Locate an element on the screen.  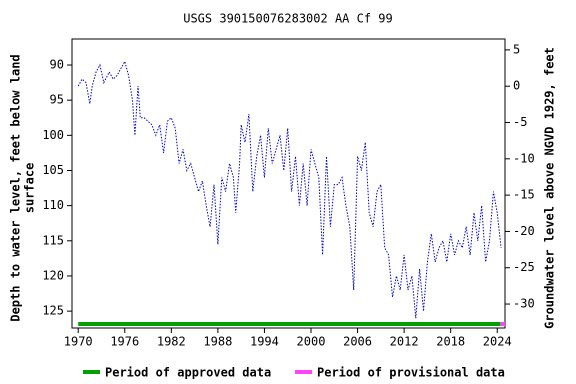
y-tick-label: 95 is located at coordinates (57, 100).